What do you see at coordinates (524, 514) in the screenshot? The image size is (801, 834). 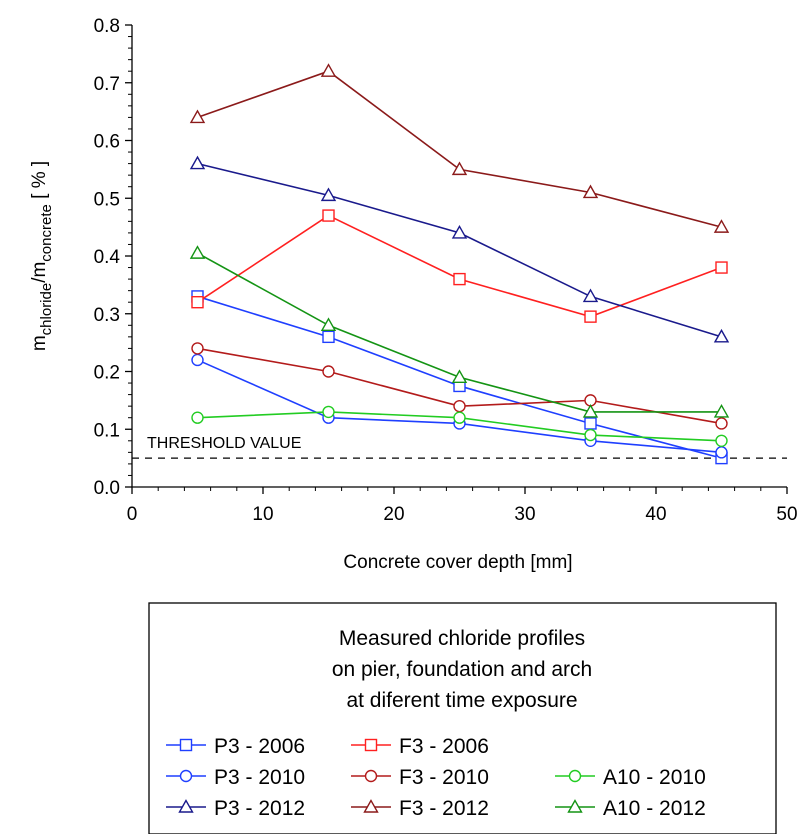 I see `x-tick-label: 30` at bounding box center [524, 514].